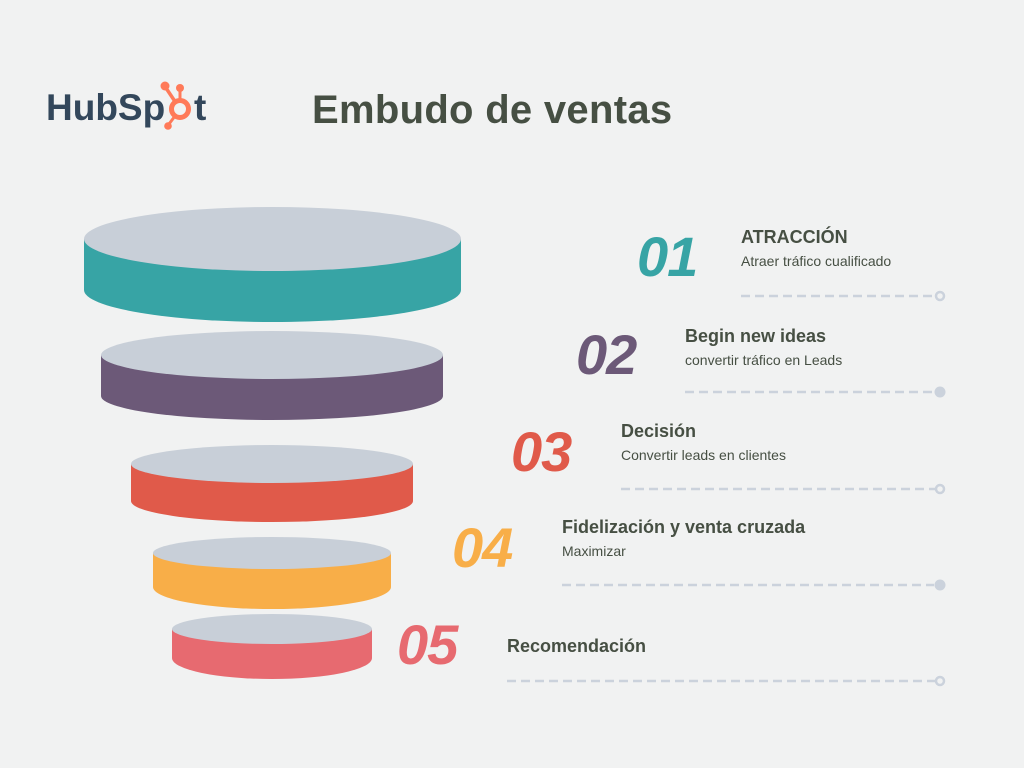  I want to click on stage-title: Decisión, so click(659, 431).